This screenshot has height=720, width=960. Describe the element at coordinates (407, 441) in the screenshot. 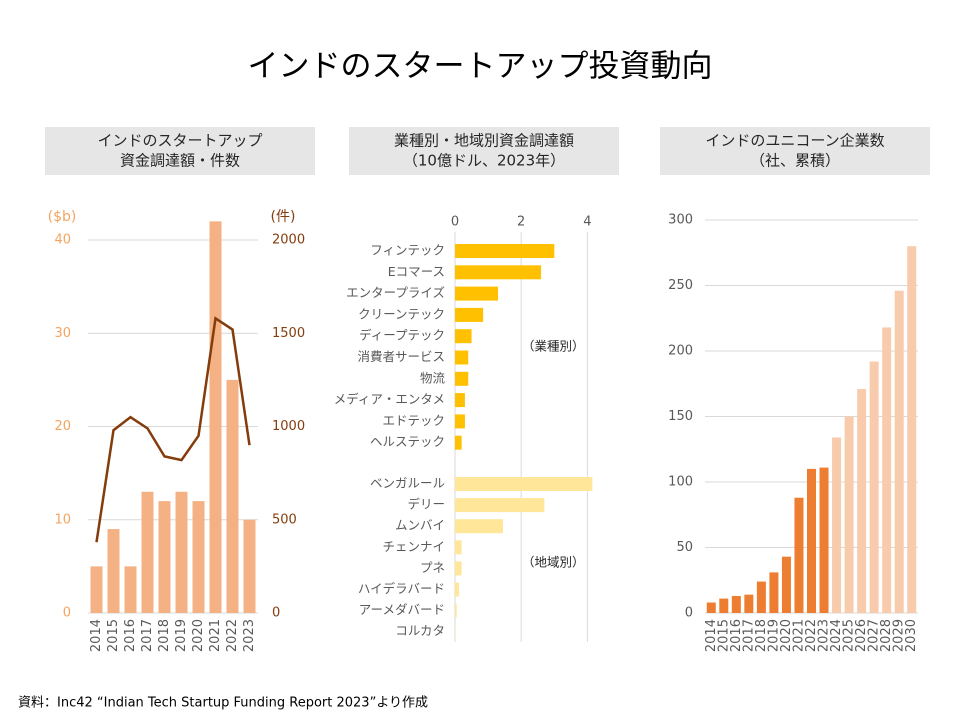

I see `y-tick-label: ヘルステック` at that location.